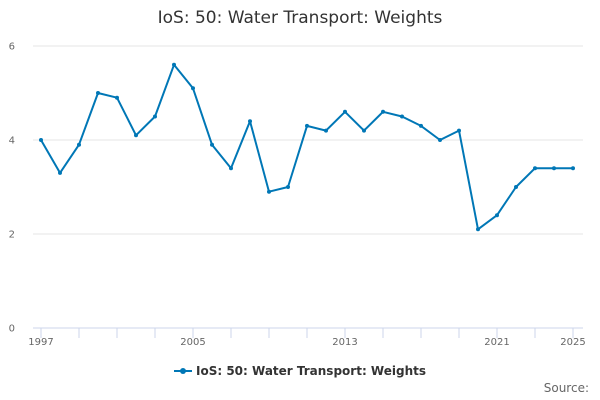  Describe the element at coordinates (231, 168) in the screenshot. I see `data-point-2007` at that location.